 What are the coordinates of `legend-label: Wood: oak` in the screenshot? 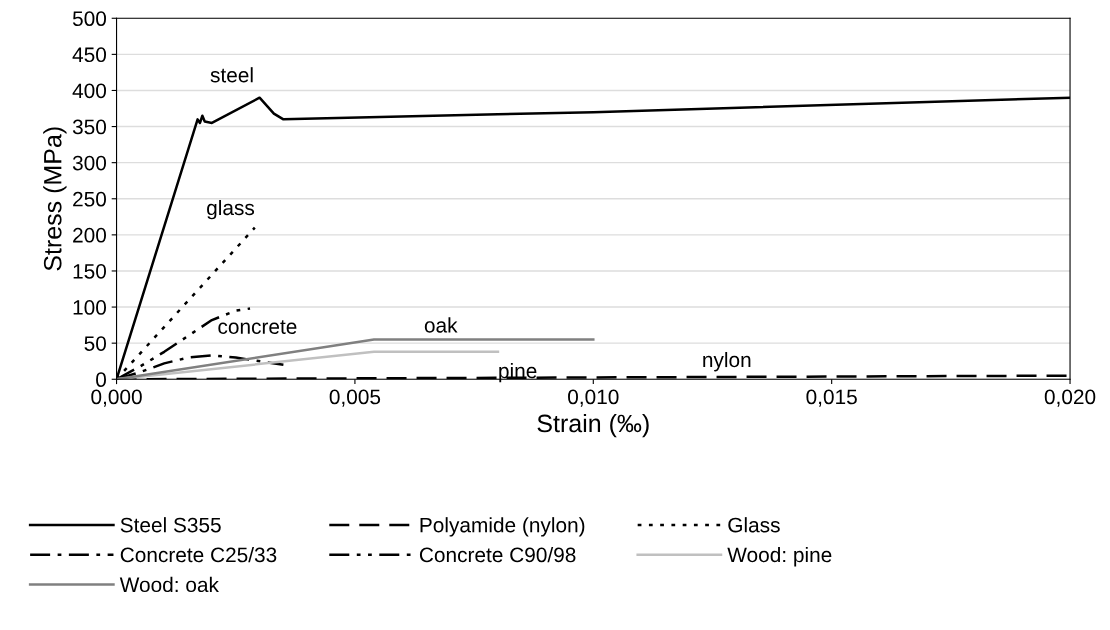 It's located at (169, 584).